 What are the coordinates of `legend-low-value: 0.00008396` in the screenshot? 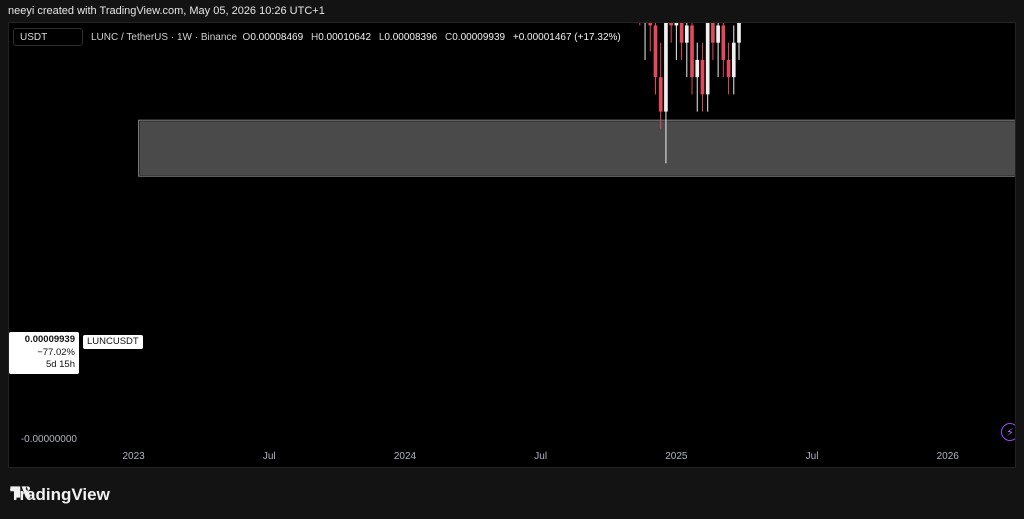 It's located at (411, 37).